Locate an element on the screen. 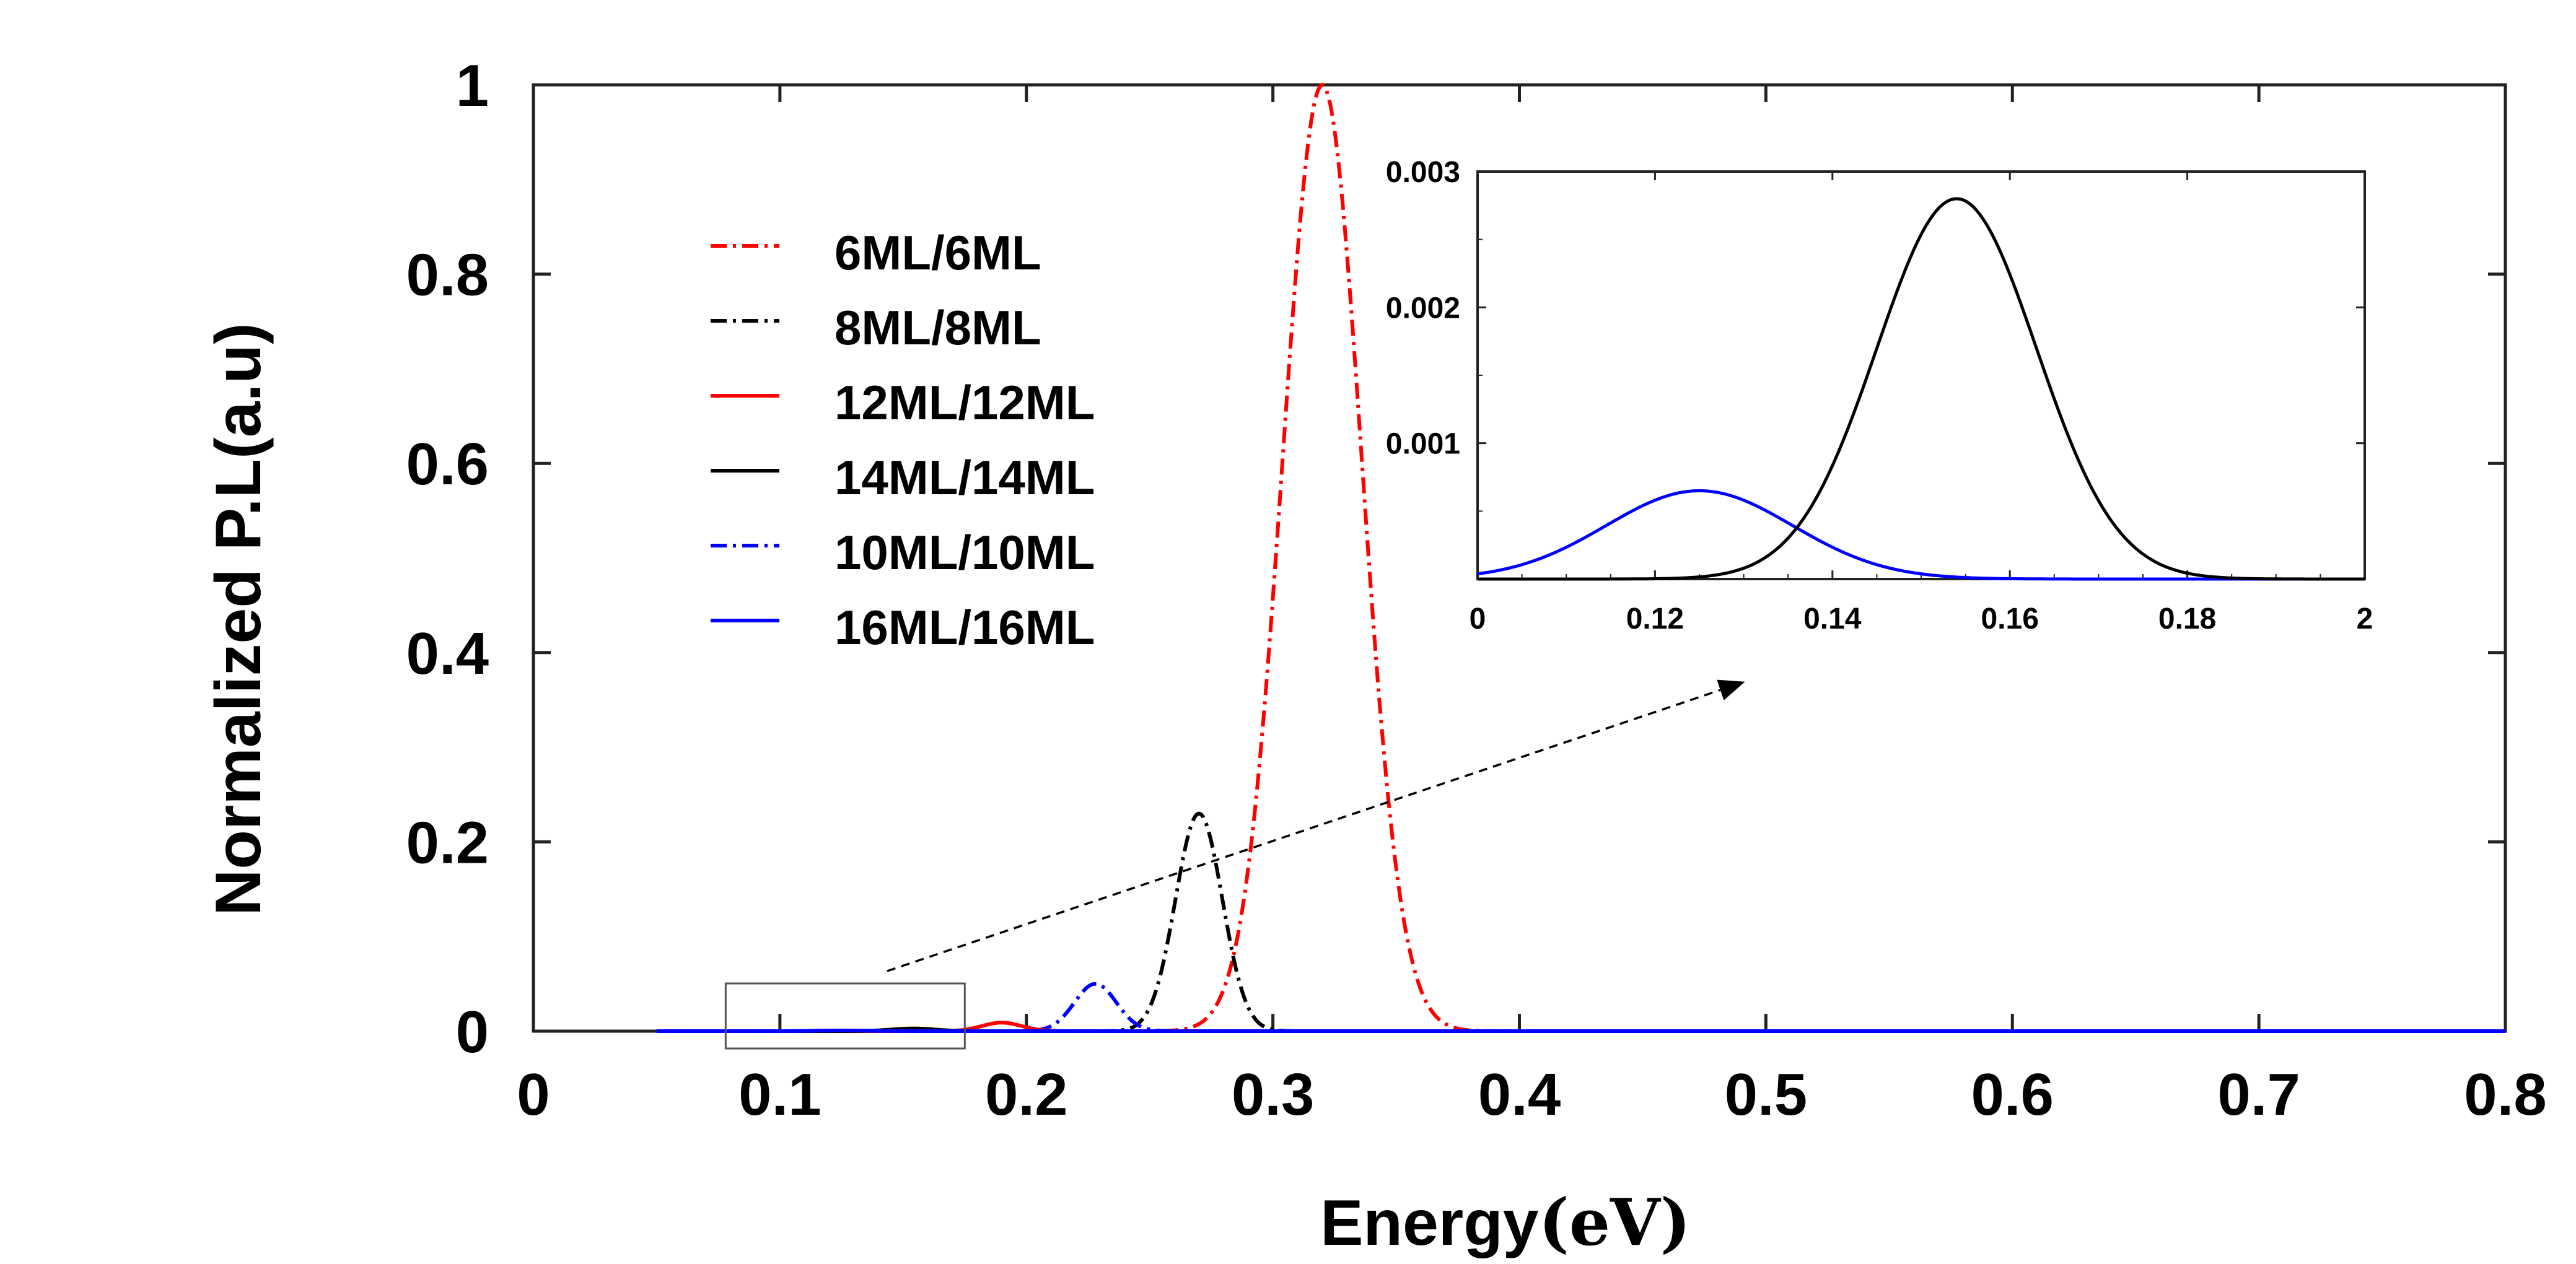 Image resolution: width=2576 pixels, height=1264 pixels. y-axis-title: Normalized P.L(a.u) is located at coordinates (238, 619).